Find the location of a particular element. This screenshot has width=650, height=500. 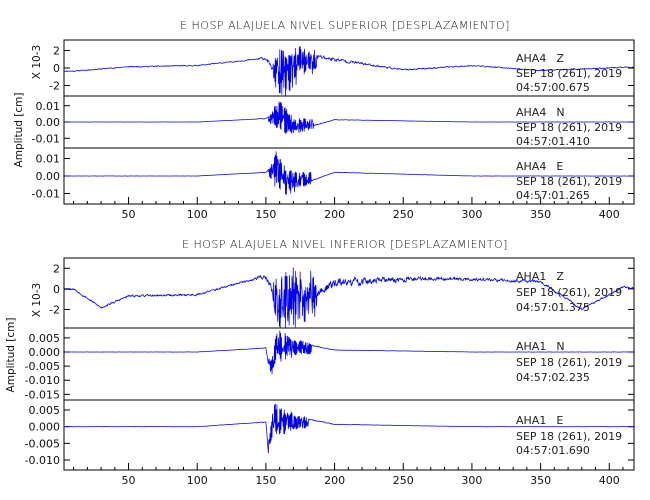

time-label: 04:57:00.675 is located at coordinates (553, 87).